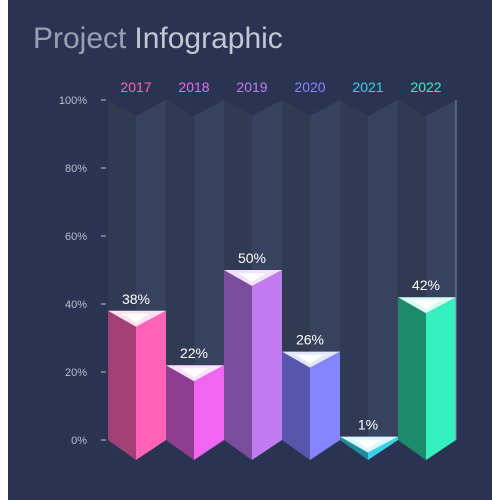 Image resolution: width=500 pixels, height=500 pixels. Describe the element at coordinates (369, 280) in the screenshot. I see `bar-track` at that location.